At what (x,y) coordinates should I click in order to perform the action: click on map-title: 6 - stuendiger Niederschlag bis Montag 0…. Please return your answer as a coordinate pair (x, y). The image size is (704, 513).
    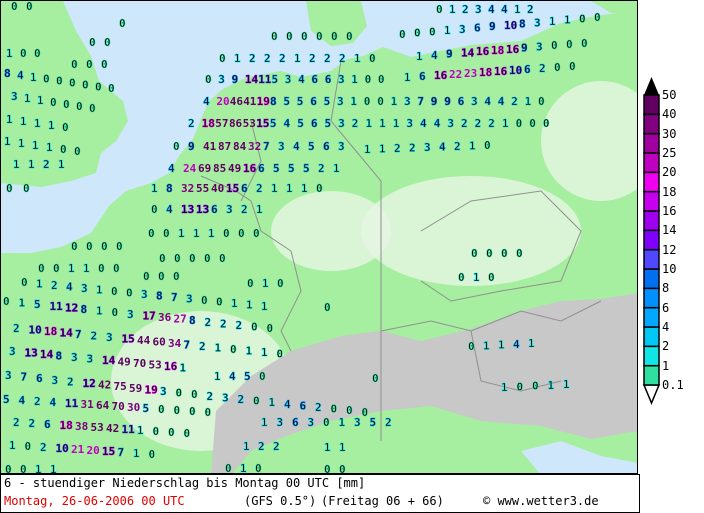
    Looking at the image, I should click on (185, 483).